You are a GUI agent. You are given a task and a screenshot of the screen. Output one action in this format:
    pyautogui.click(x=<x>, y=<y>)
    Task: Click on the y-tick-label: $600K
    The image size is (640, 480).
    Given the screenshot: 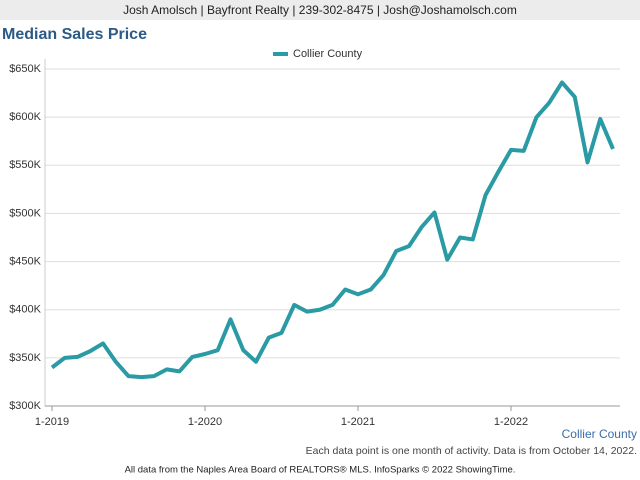 What is the action you would take?
    pyautogui.click(x=25, y=117)
    